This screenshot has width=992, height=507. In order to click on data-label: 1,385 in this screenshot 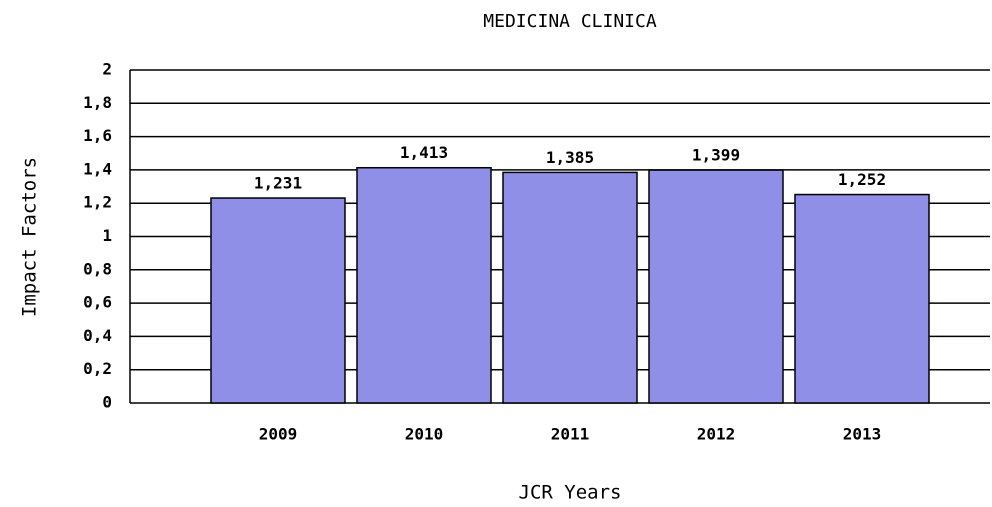, I will do `click(570, 157)`.